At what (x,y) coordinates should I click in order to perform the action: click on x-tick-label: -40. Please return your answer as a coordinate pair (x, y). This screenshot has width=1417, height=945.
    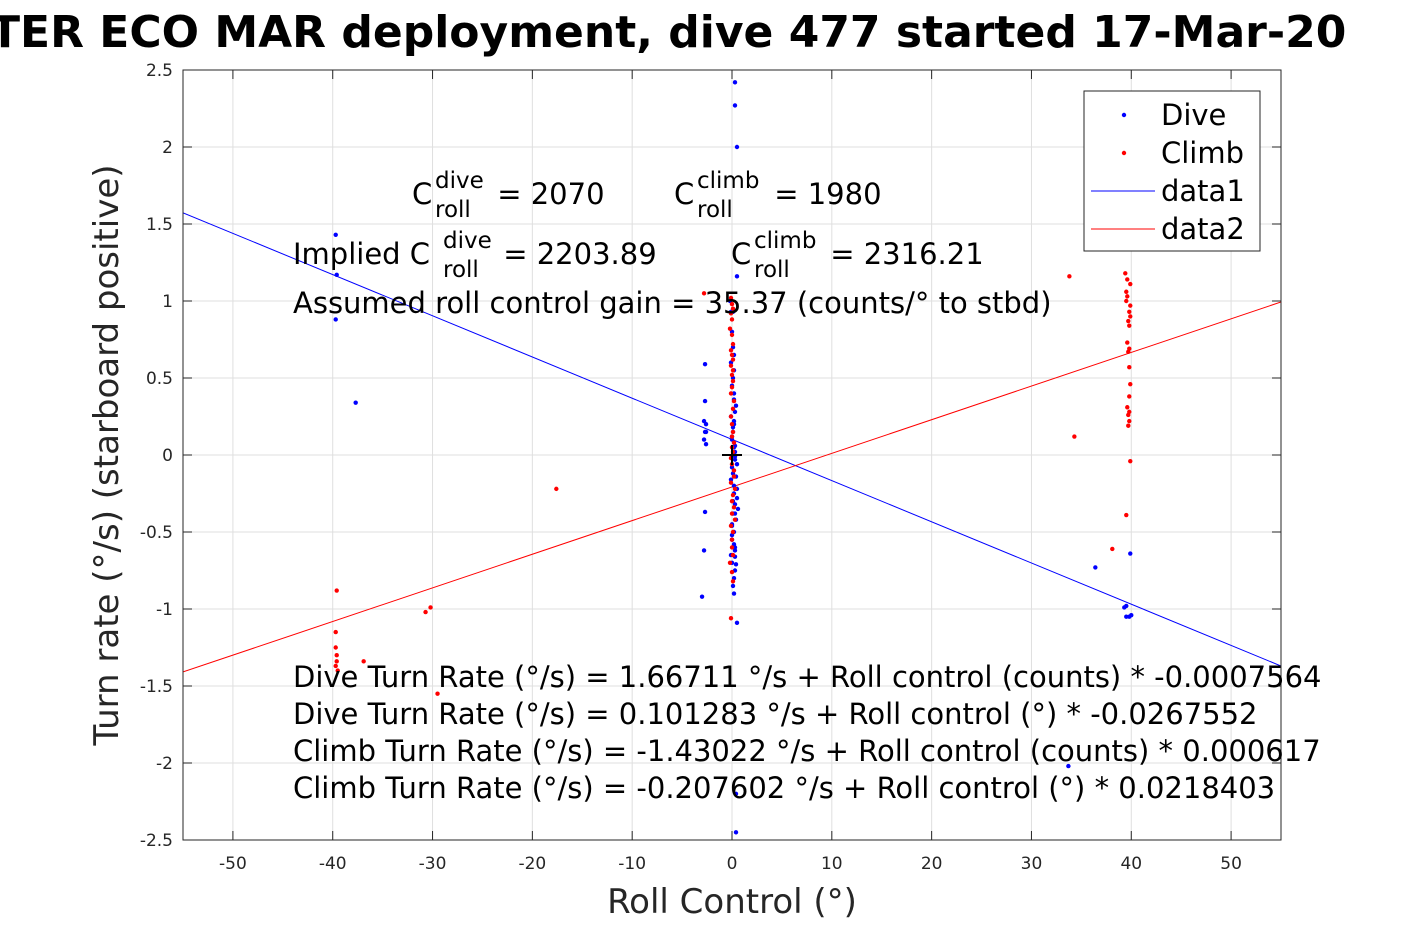
    Looking at the image, I should click on (333, 864).